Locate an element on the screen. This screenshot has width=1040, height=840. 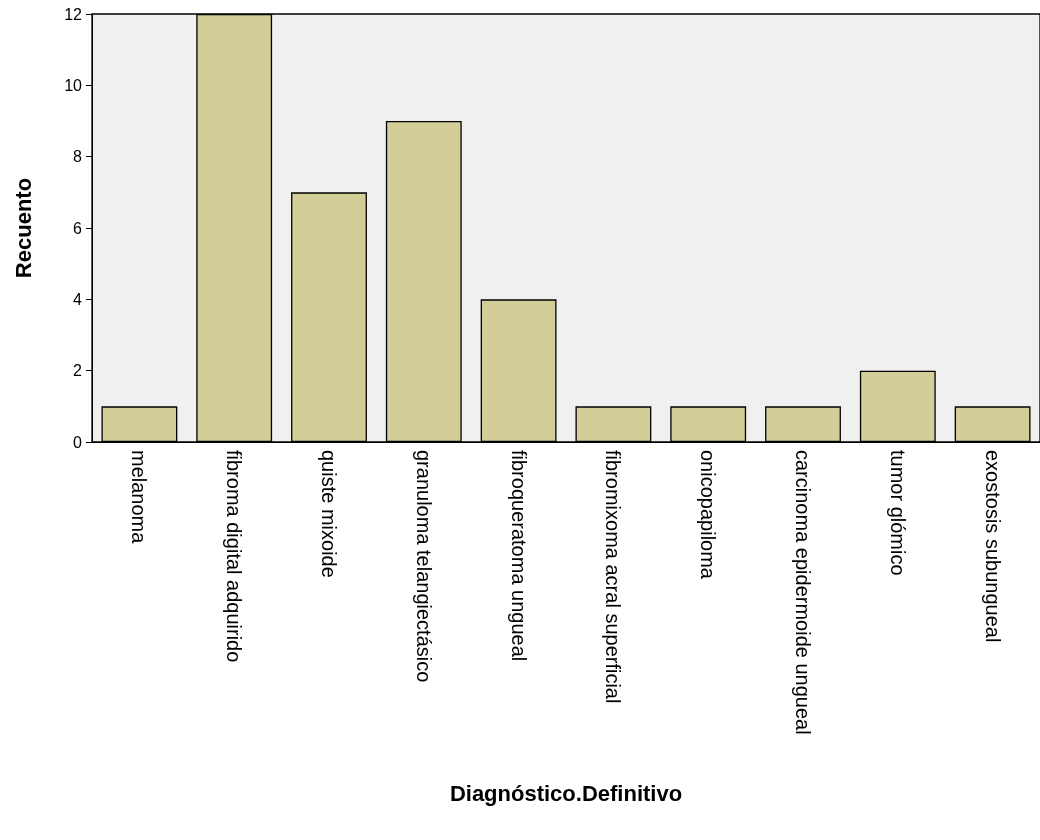
x-tick-label: quiste mixoide is located at coordinates (329, 514).